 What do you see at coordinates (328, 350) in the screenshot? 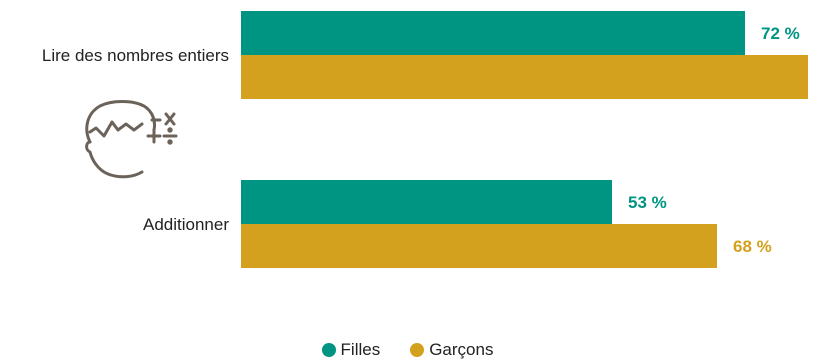
I see `legend-dot-filles` at bounding box center [328, 350].